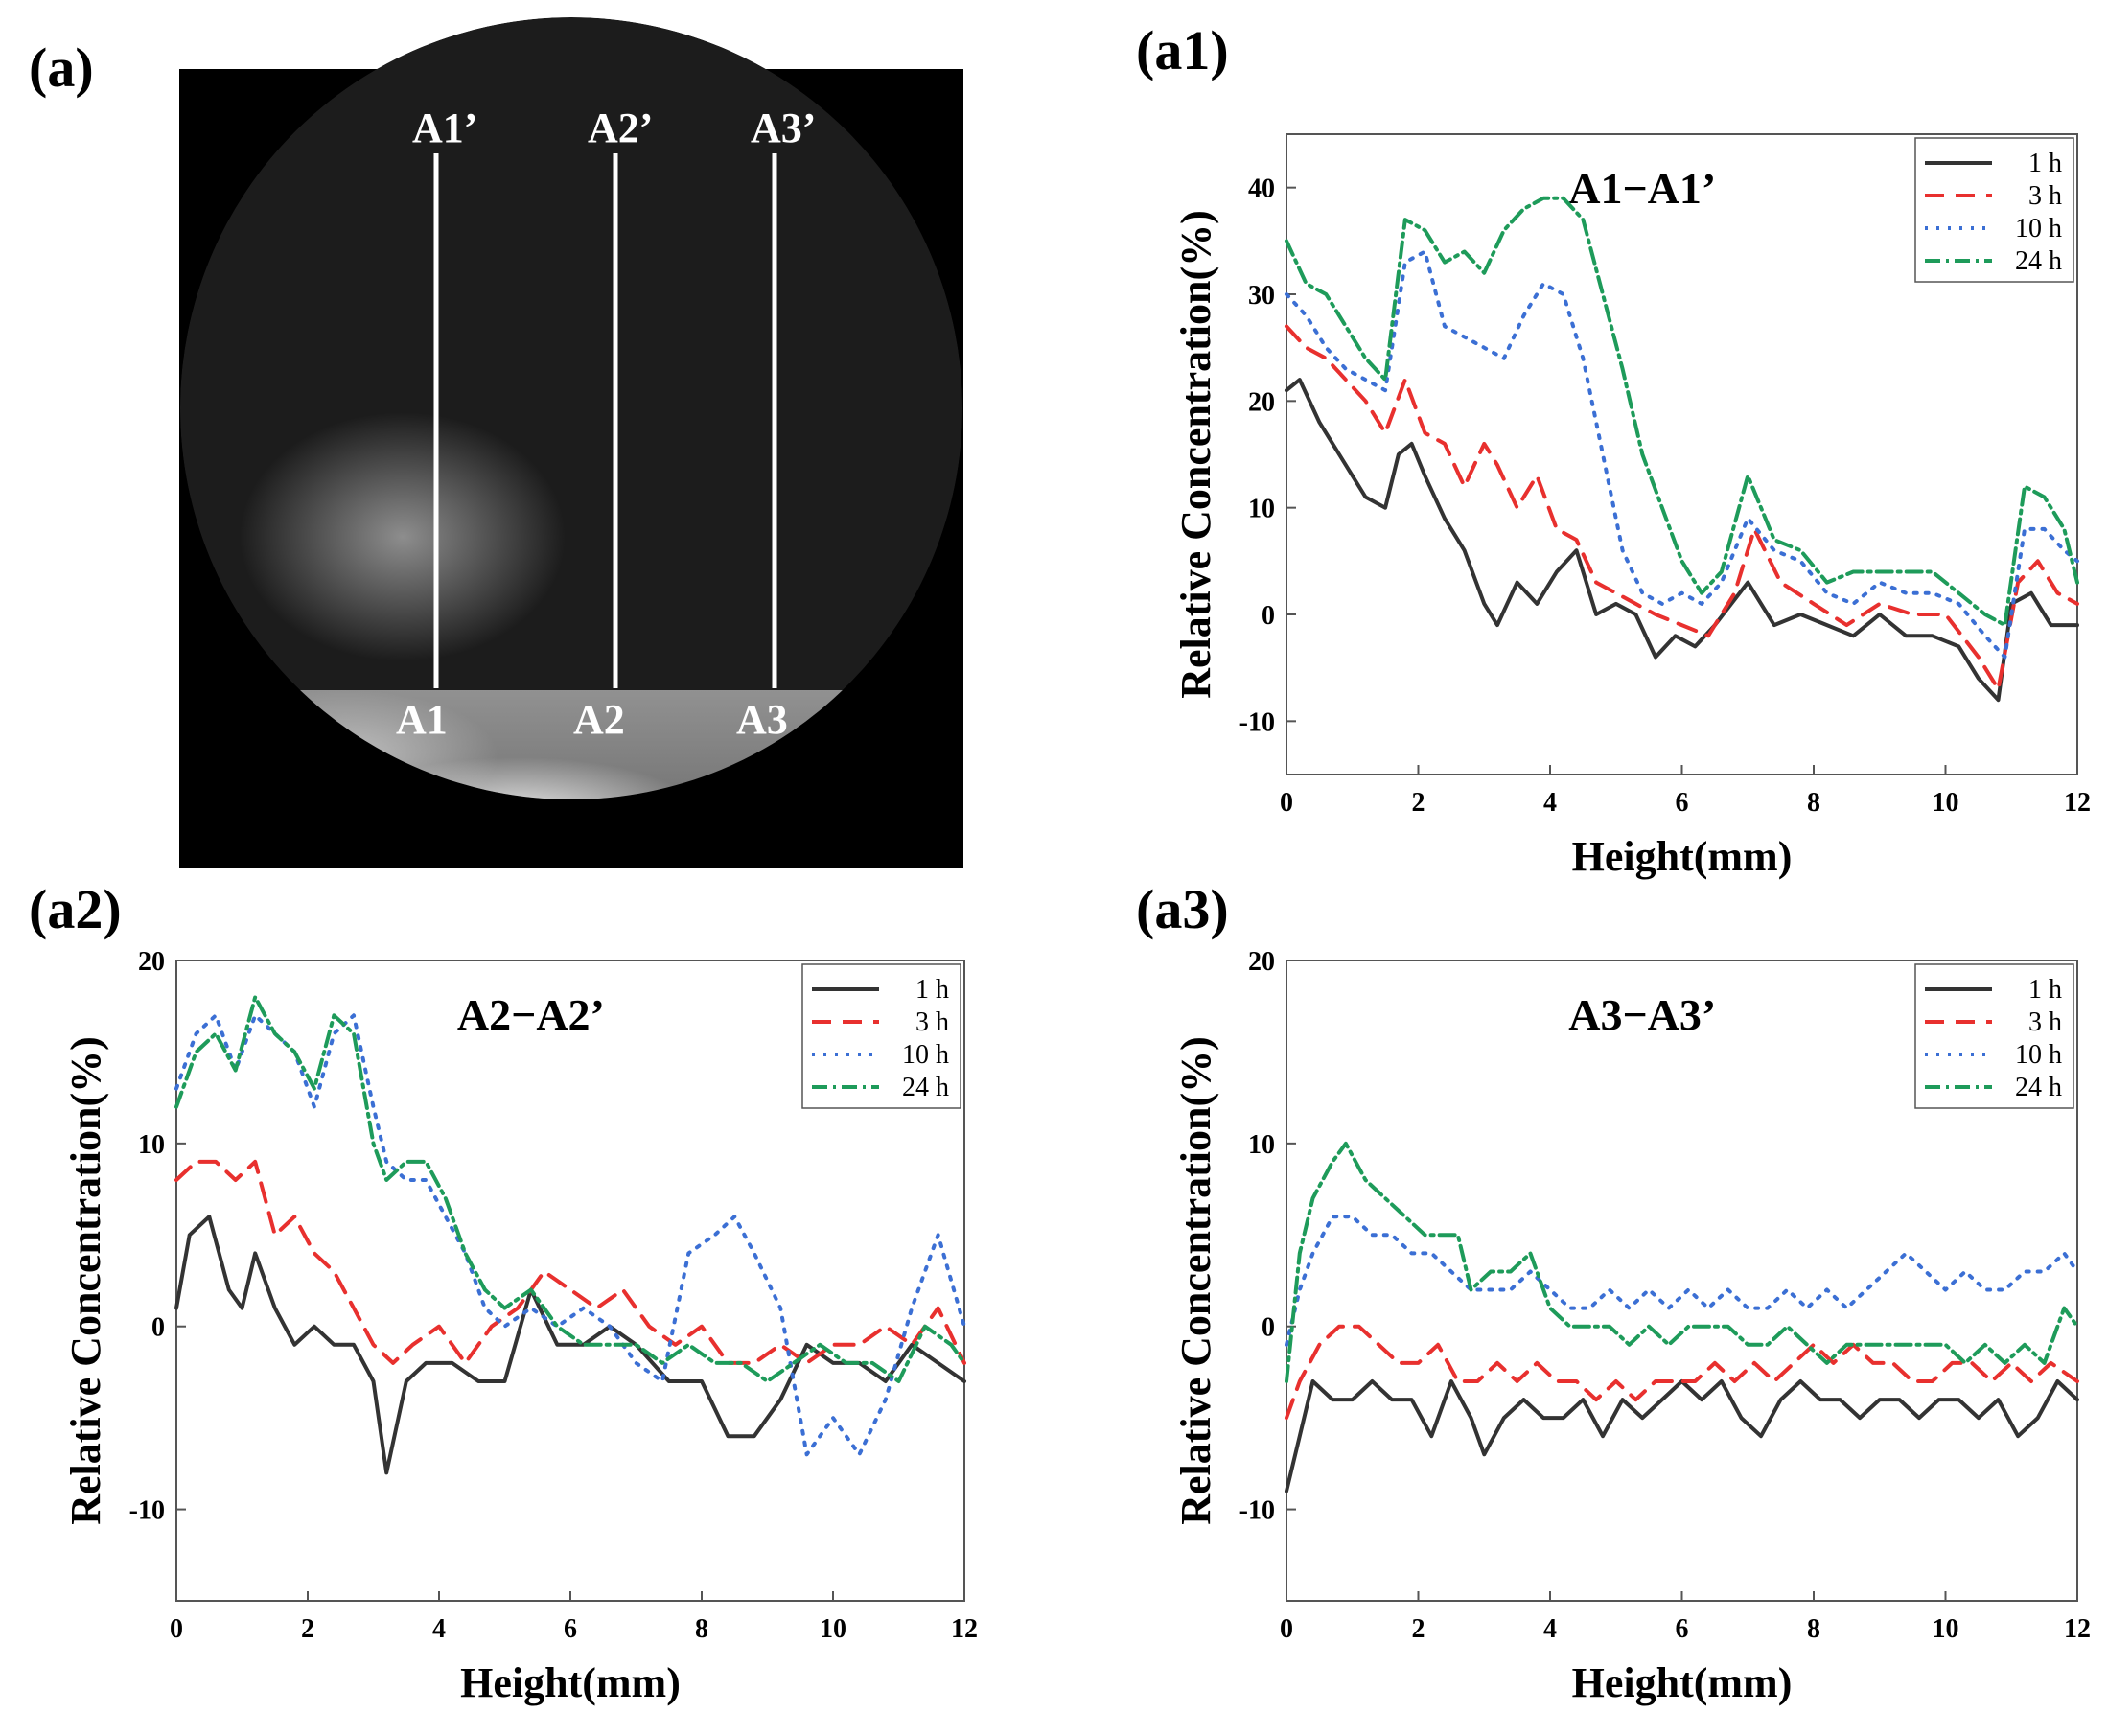  I want to click on a3-series-1h, so click(1682, 1436).